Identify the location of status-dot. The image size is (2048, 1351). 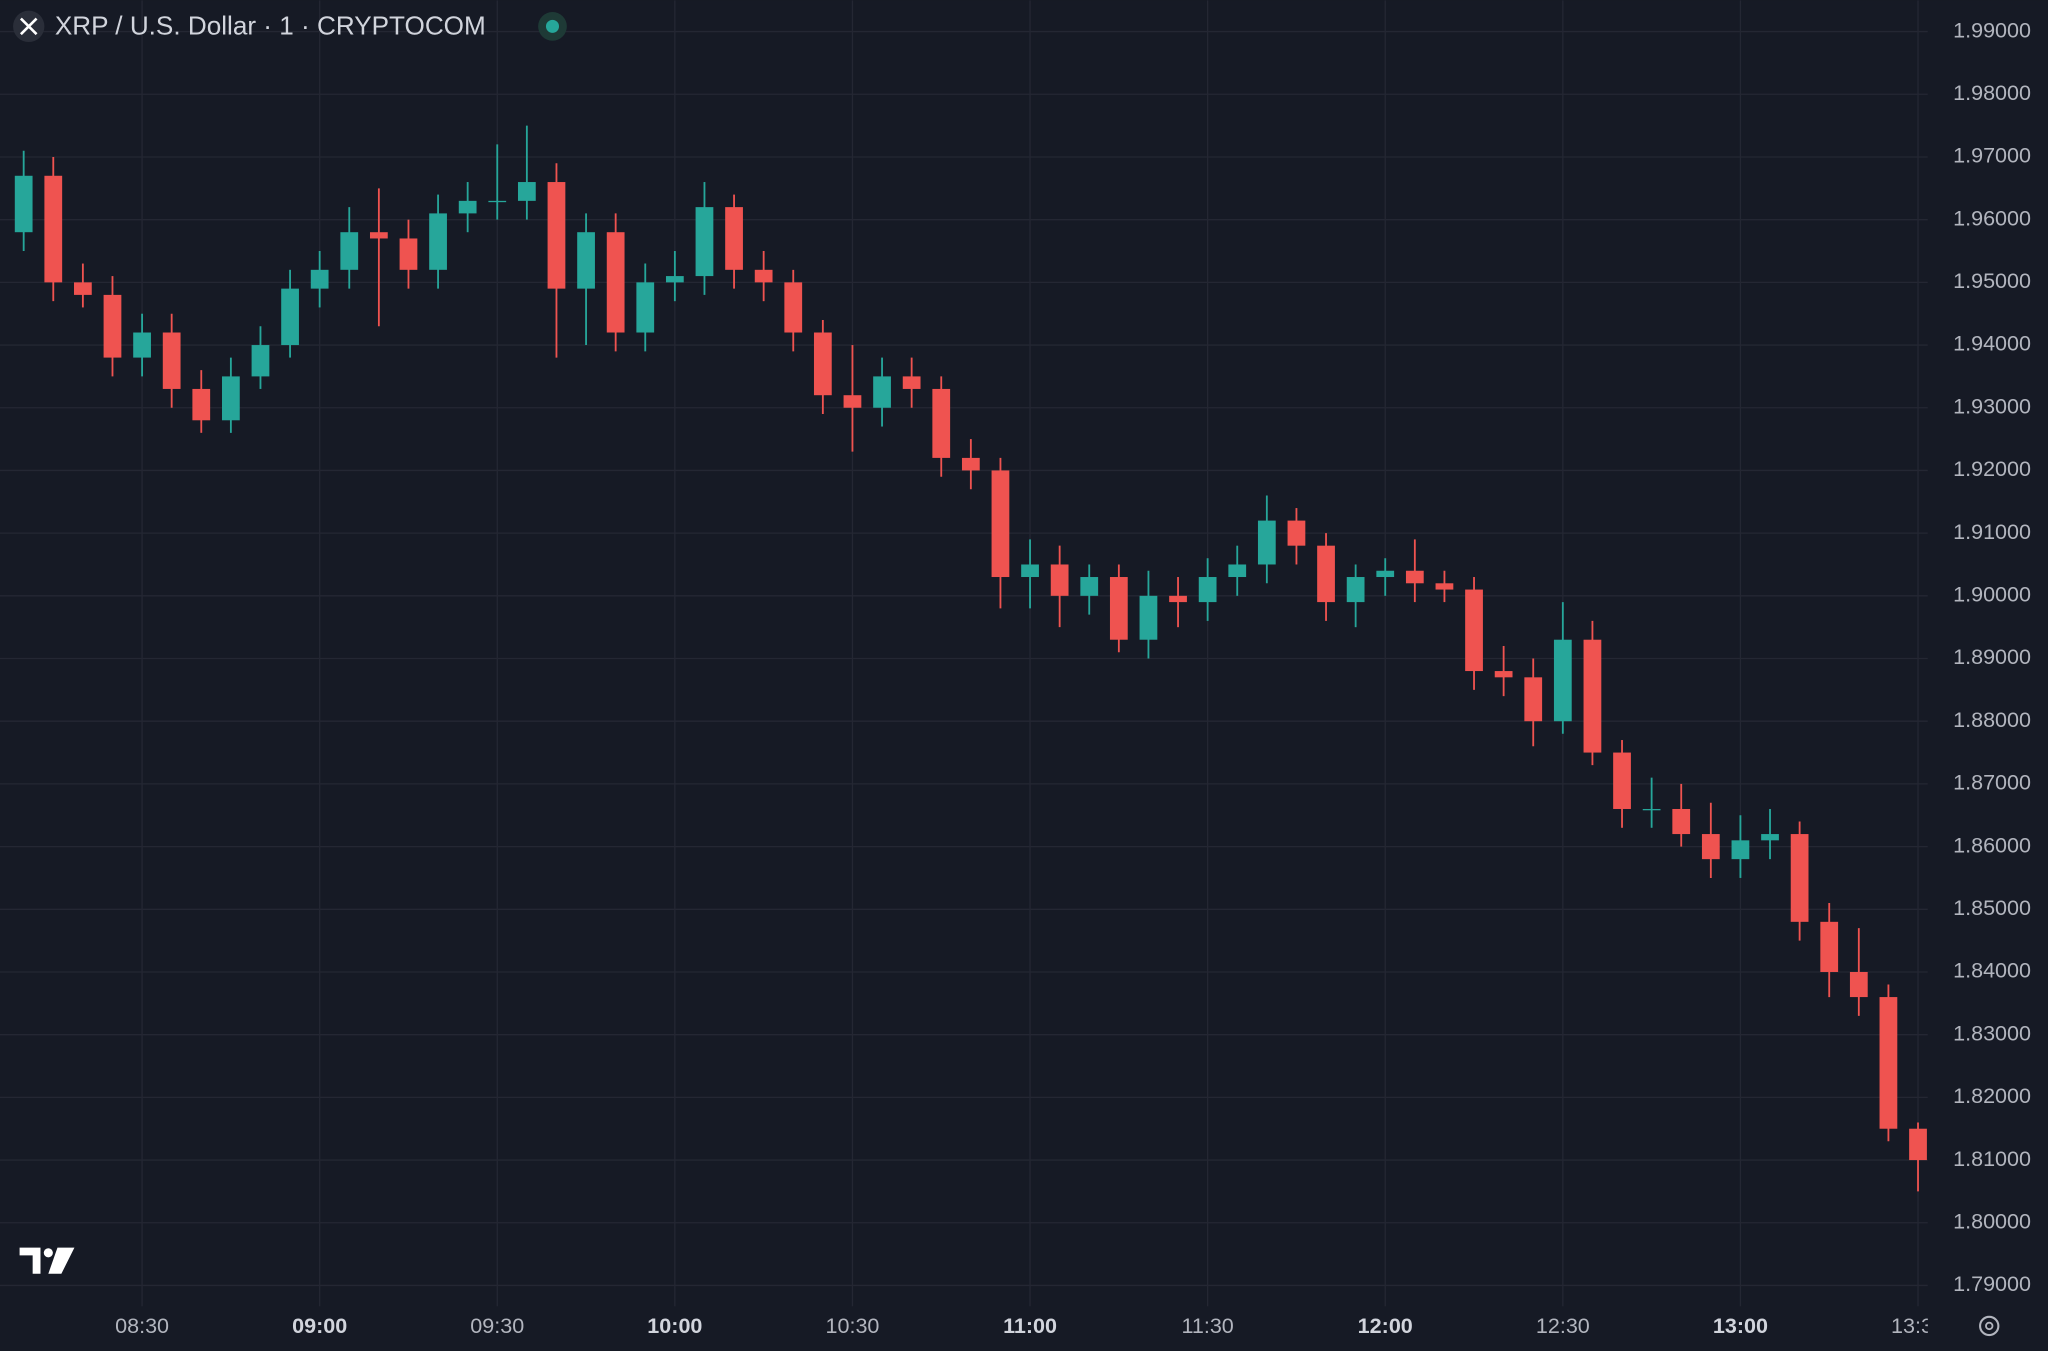
(552, 26).